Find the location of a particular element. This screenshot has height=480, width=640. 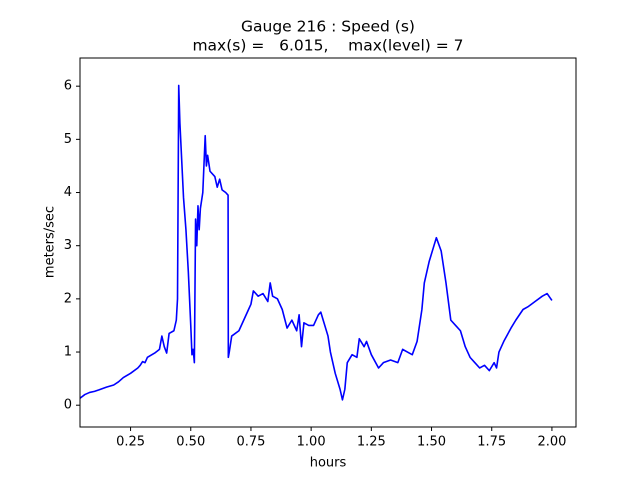

x-tick-label: 1.00 is located at coordinates (311, 442).